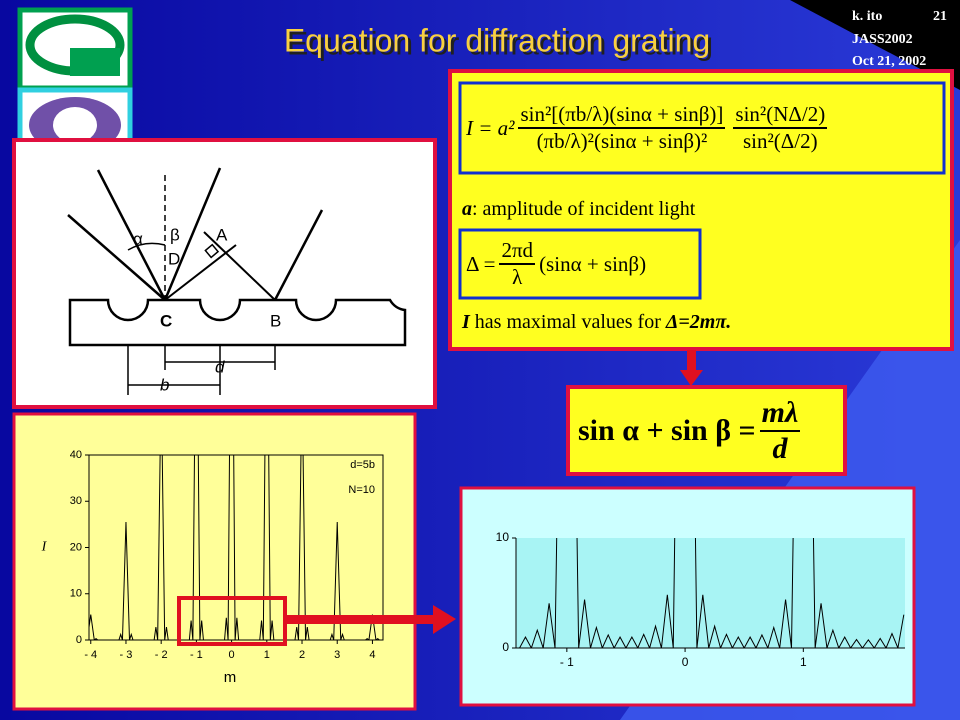  What do you see at coordinates (882, 39) in the screenshot?
I see `event: JASS2002` at bounding box center [882, 39].